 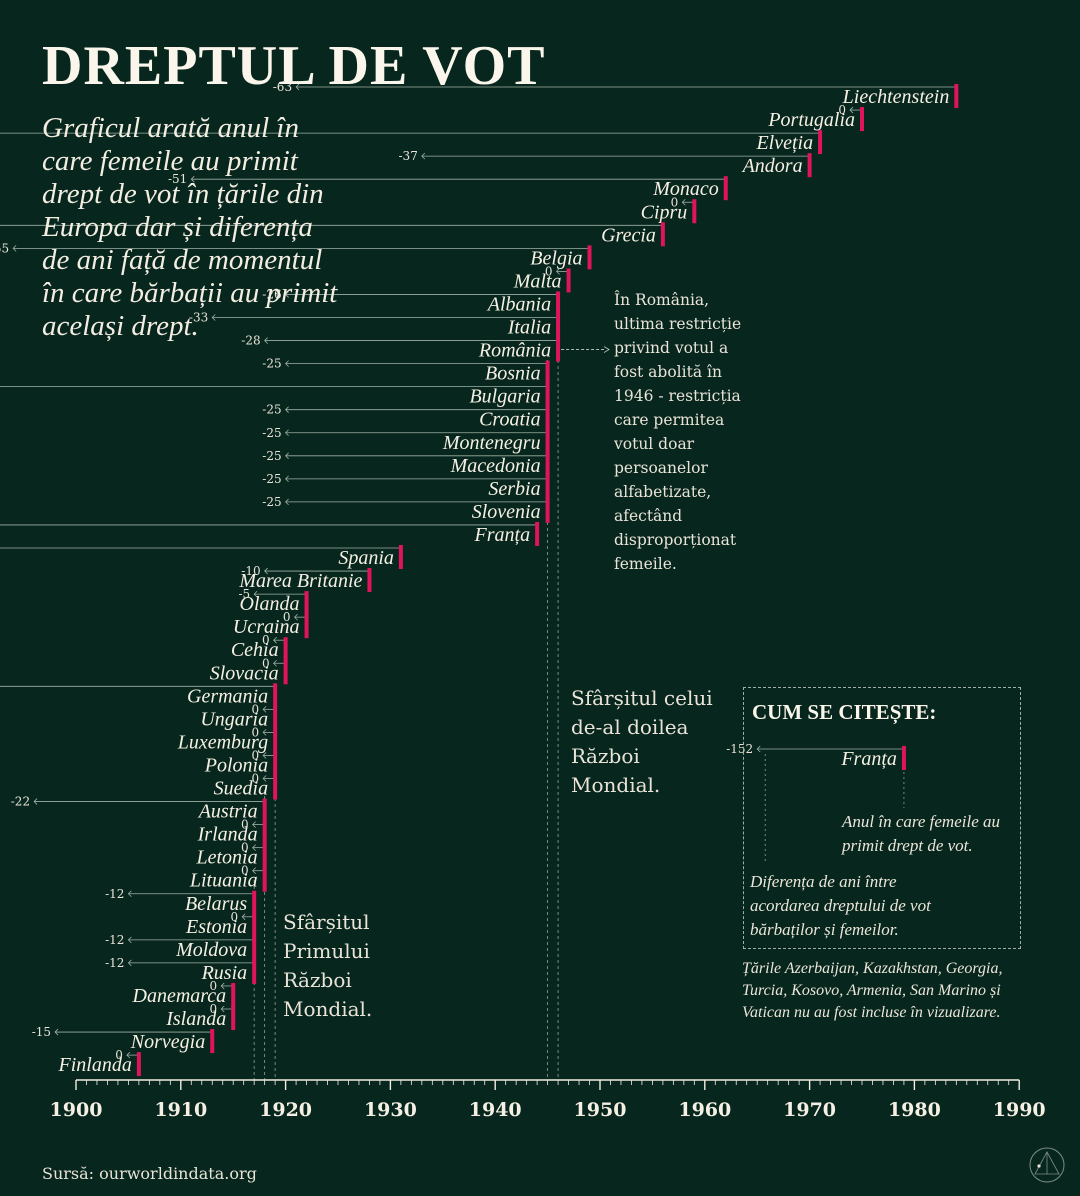 I want to click on row-franța: Franța-152, so click(x=270, y=533).